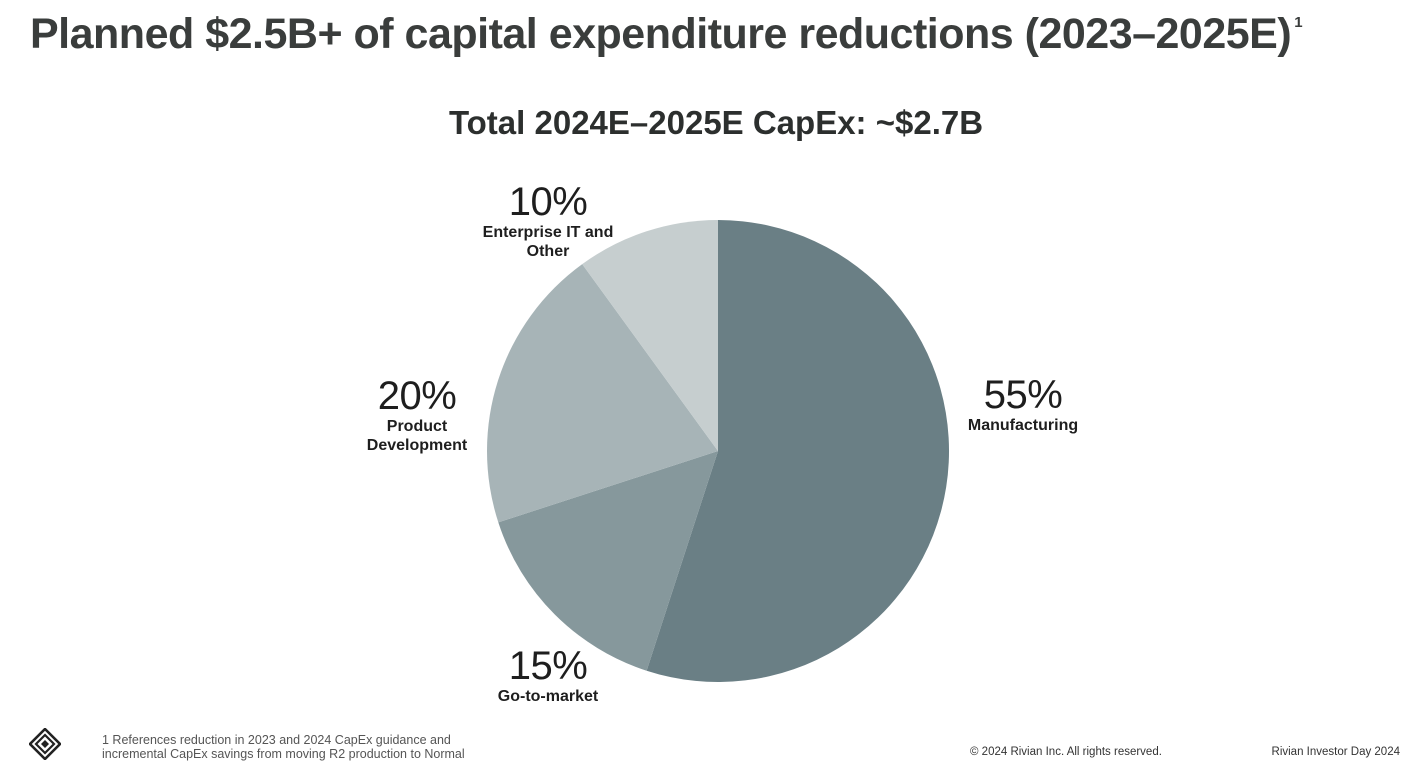  What do you see at coordinates (1066, 752) in the screenshot?
I see `copyright-text: © 2024 Rivian Inc. All rights reserved.` at bounding box center [1066, 752].